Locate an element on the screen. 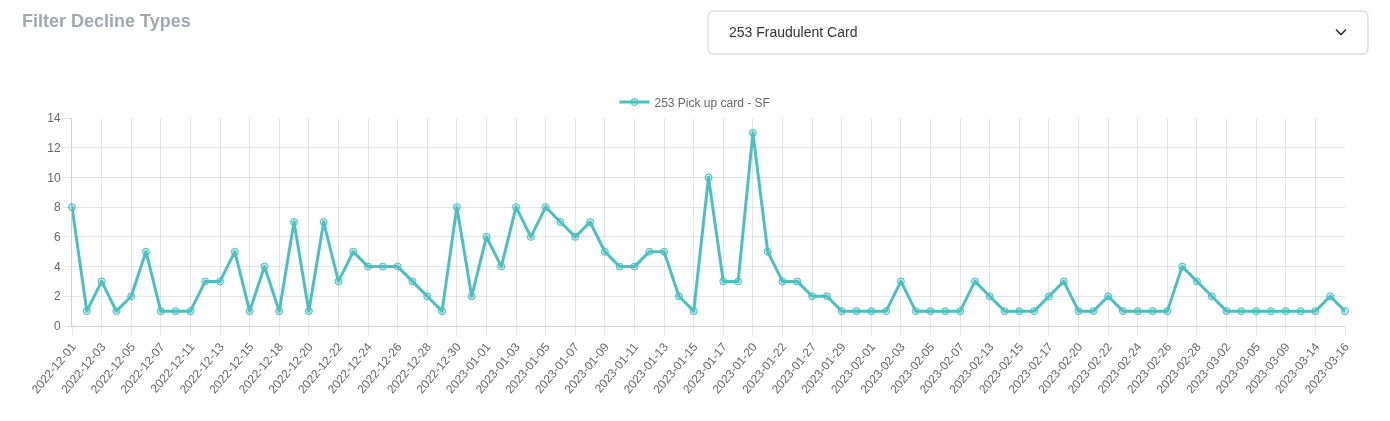 This screenshot has height=421, width=1390. legend-label: 253 Pick up card - SF is located at coordinates (712, 102).